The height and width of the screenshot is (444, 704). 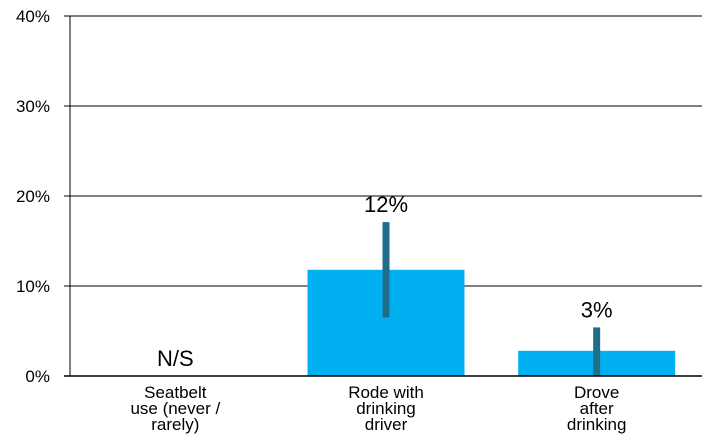 I want to click on y-tick-label: 30%, so click(x=33, y=106).